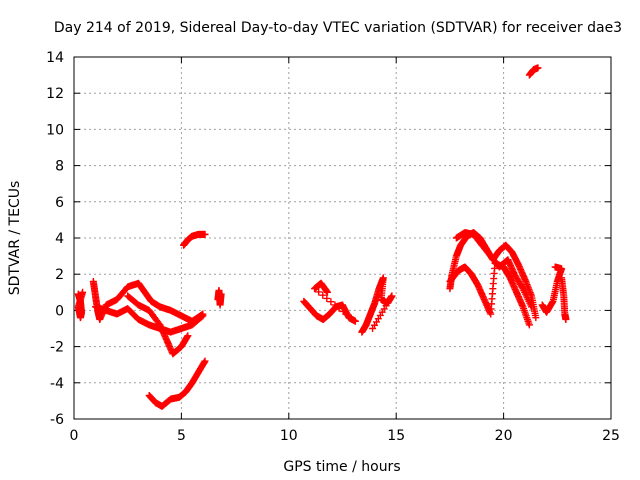 This screenshot has width=640, height=480. Describe the element at coordinates (494, 270) in the screenshot. I see `series-arc12` at that location.